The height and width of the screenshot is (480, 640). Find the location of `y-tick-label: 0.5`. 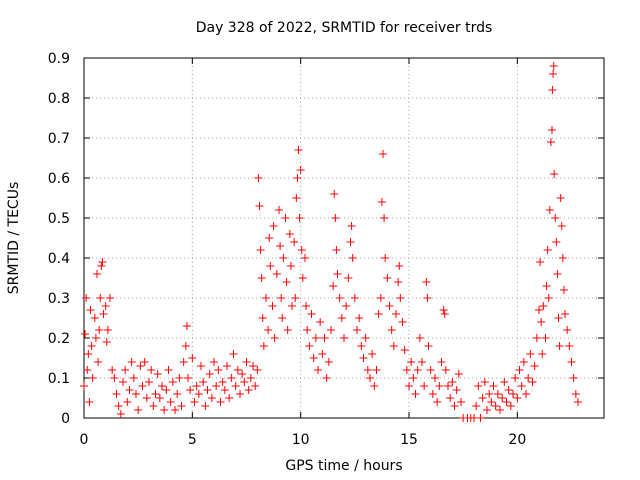

y-tick-label: 0.5 is located at coordinates (59, 219).